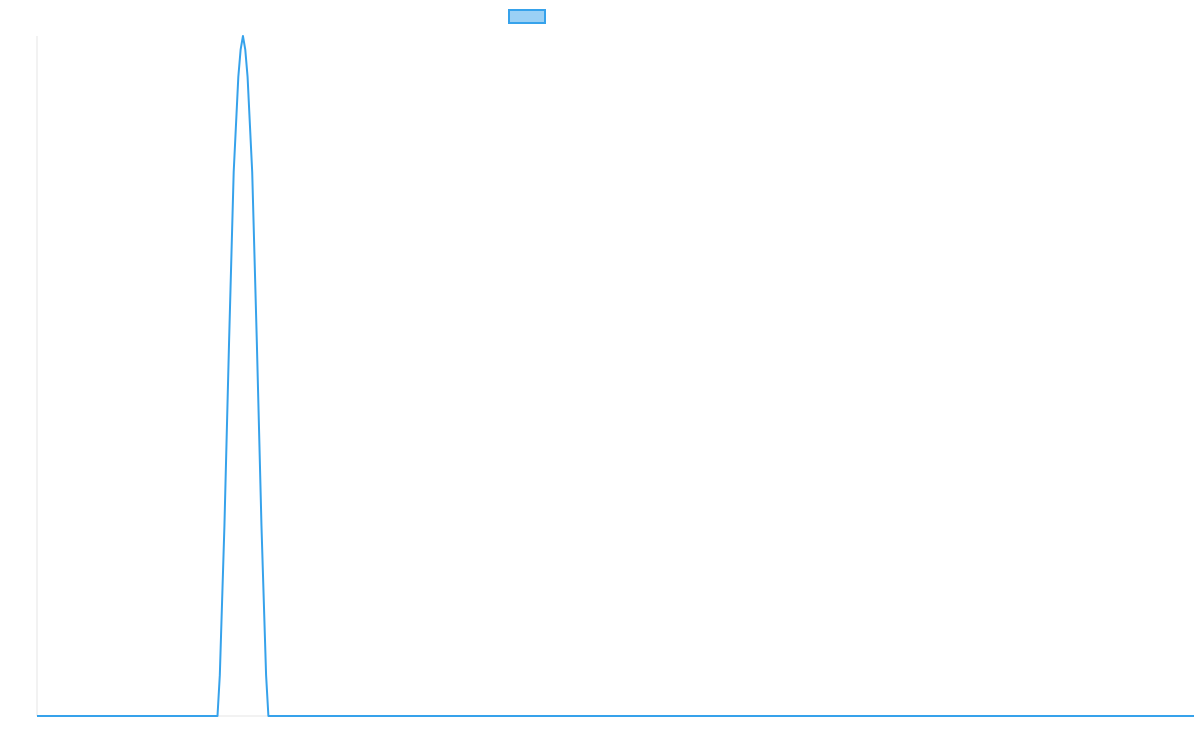 The width and height of the screenshot is (1200, 750). Describe the element at coordinates (527, 16) in the screenshot. I see `legend-swatch` at that location.